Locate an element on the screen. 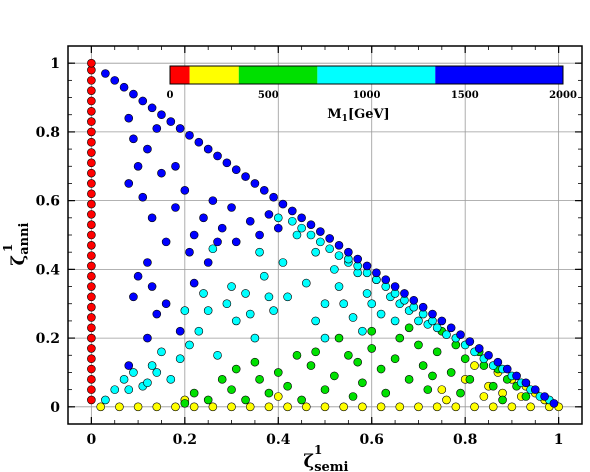  x-axis-title-sup: 1 is located at coordinates (318, 450).